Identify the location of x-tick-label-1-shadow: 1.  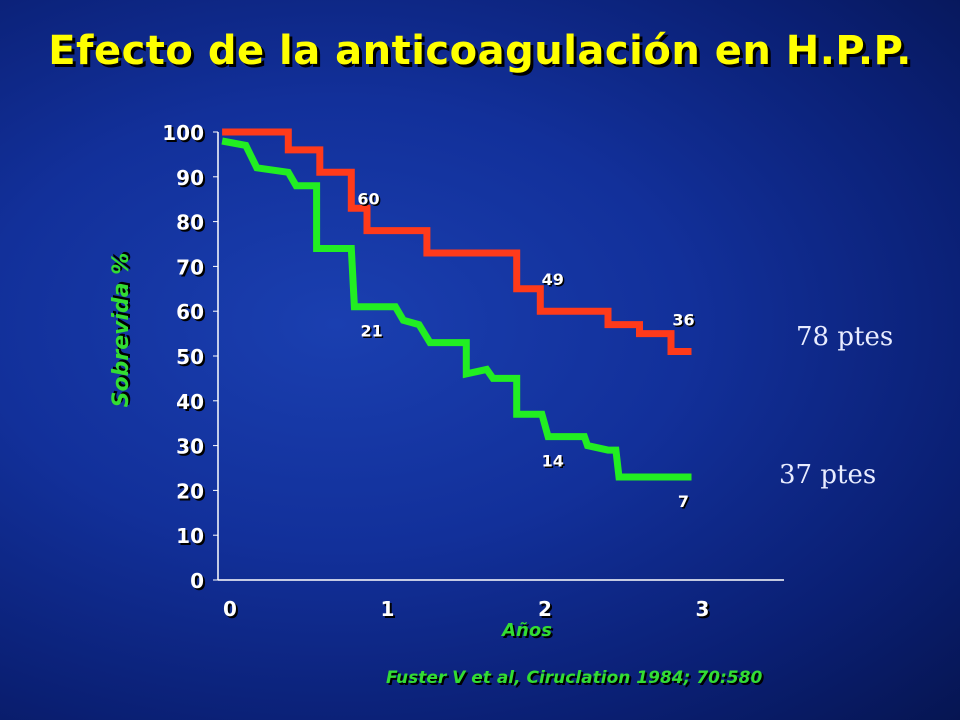
(390, 611).